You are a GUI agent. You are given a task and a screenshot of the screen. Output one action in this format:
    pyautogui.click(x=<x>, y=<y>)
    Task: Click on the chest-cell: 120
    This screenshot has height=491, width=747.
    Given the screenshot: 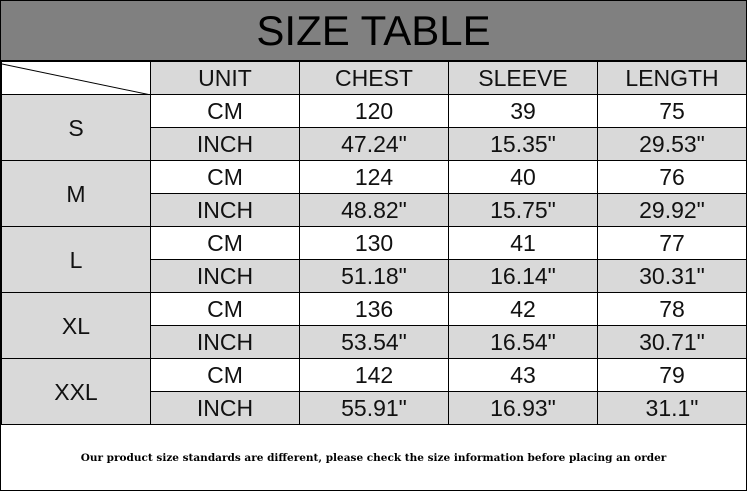 What is the action you would take?
    pyautogui.click(x=374, y=111)
    